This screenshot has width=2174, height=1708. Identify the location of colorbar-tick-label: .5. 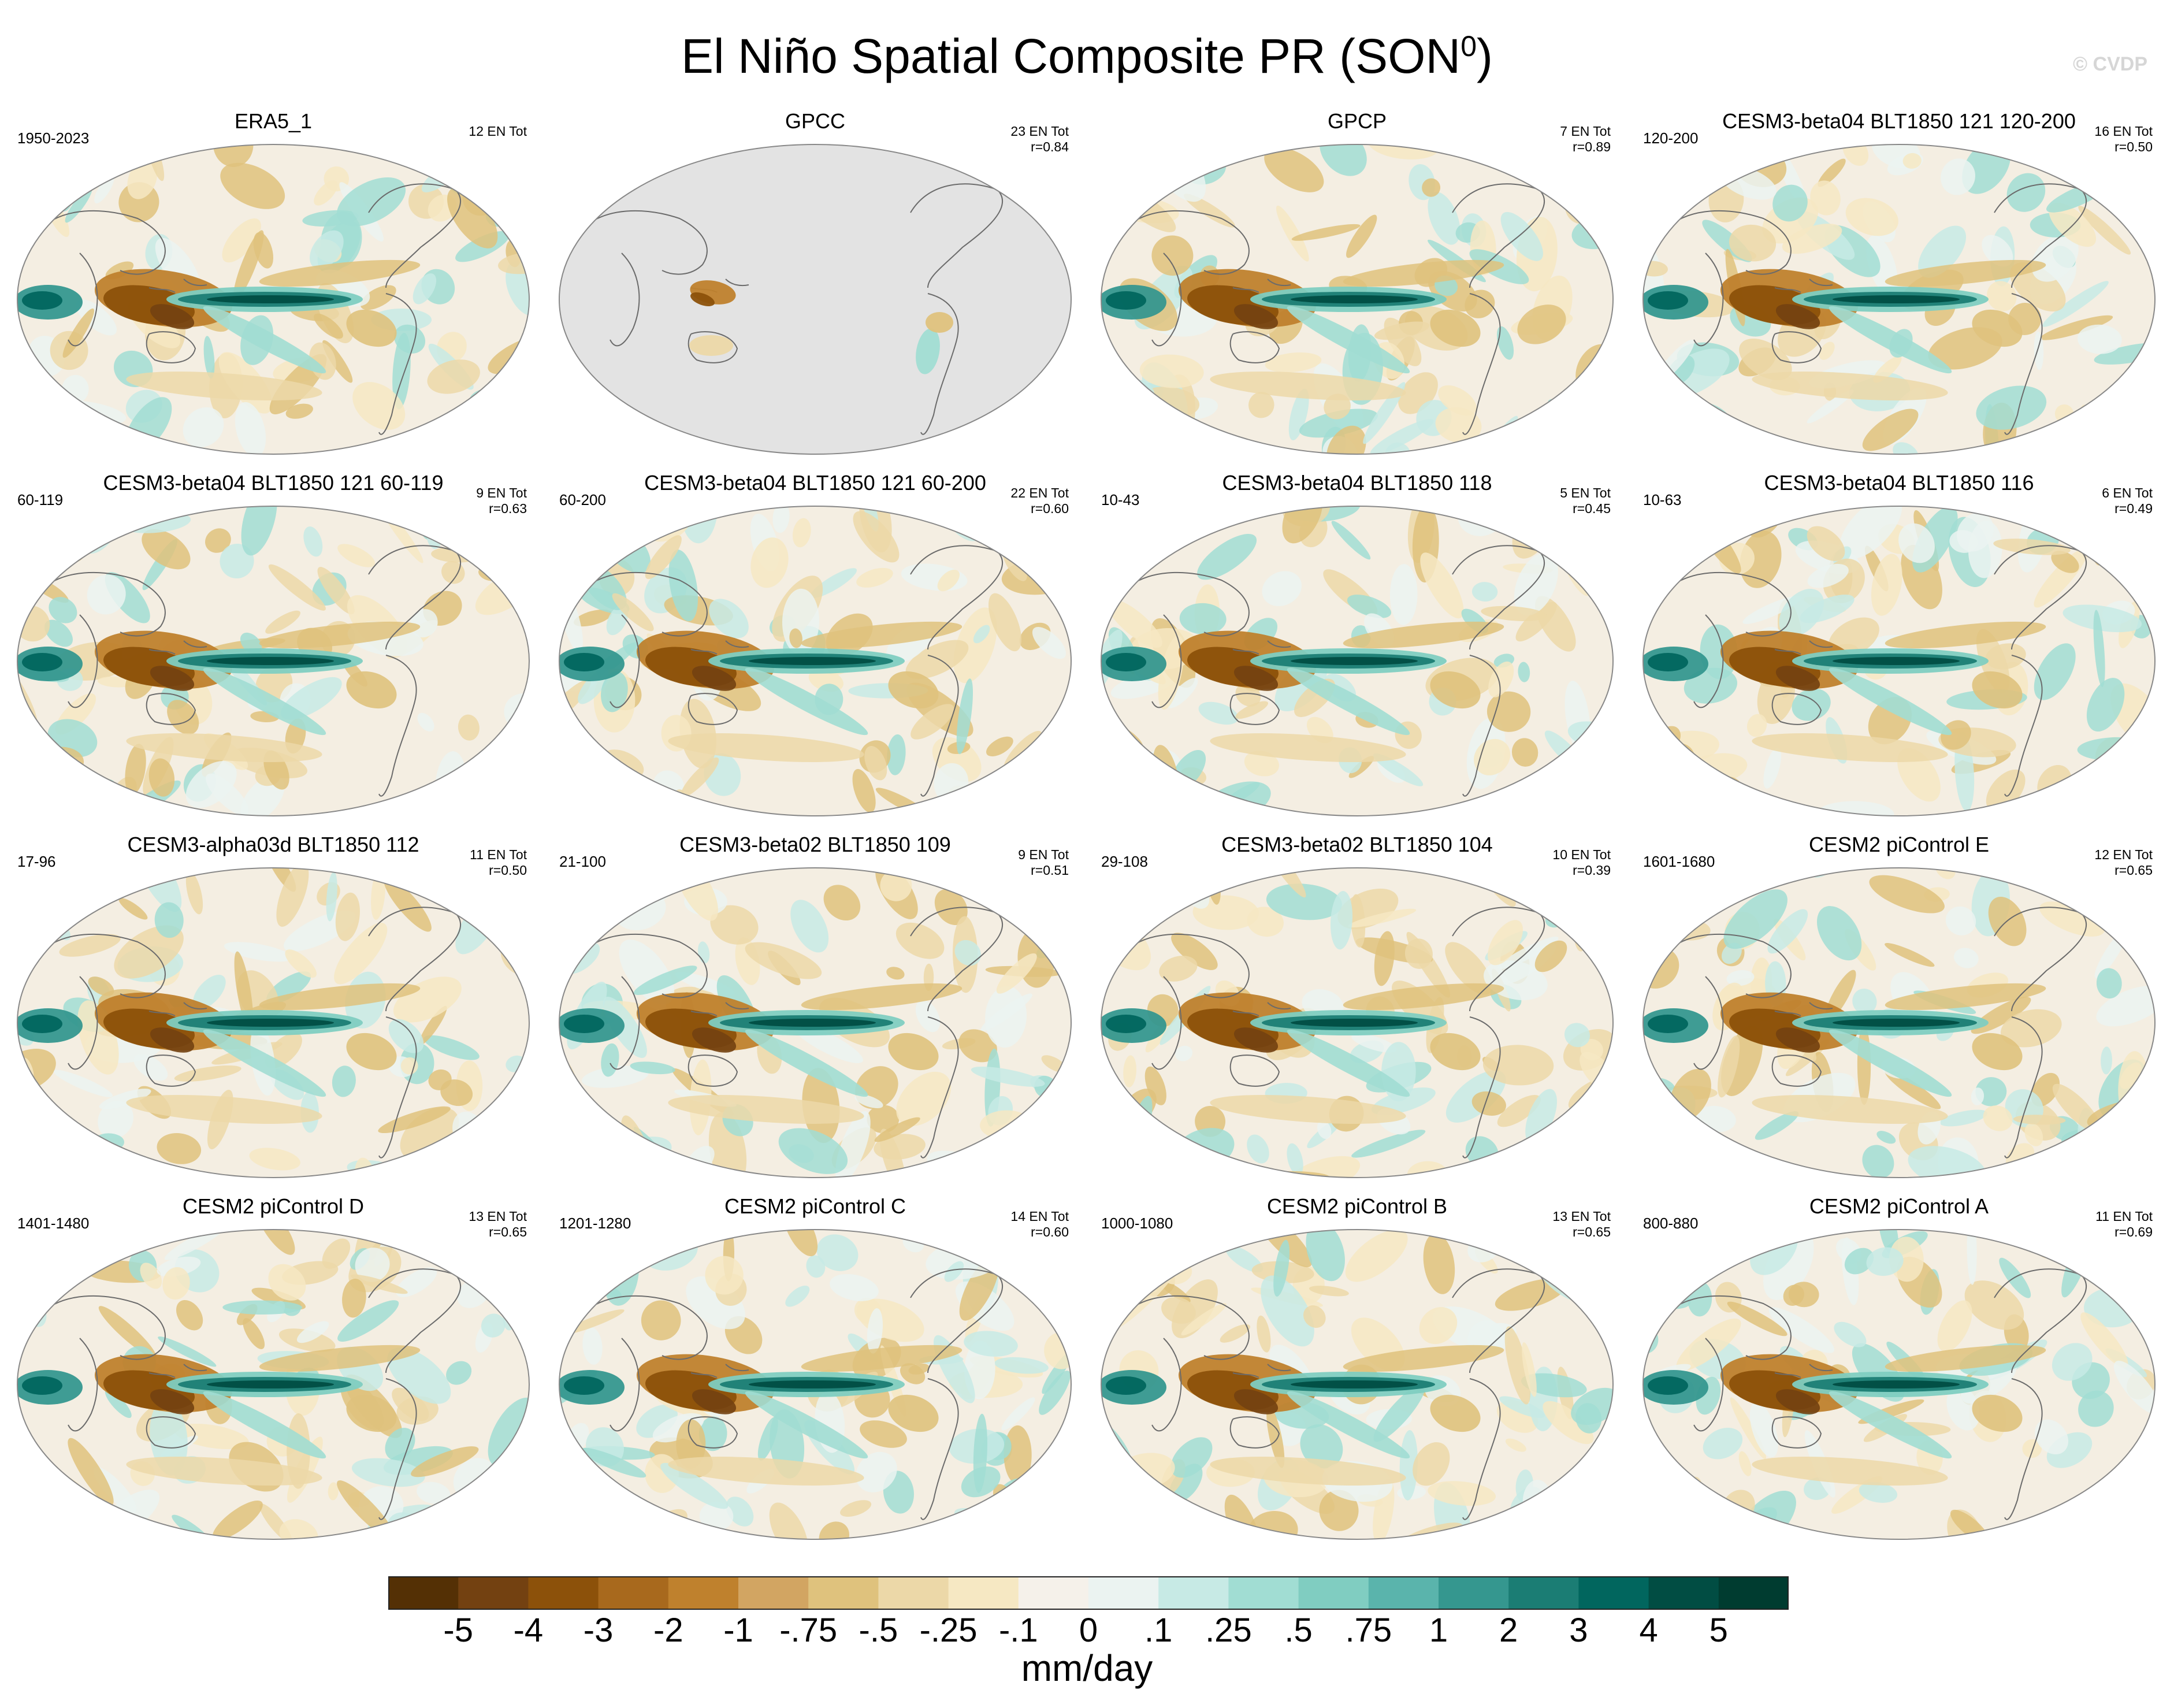
(1298, 1630).